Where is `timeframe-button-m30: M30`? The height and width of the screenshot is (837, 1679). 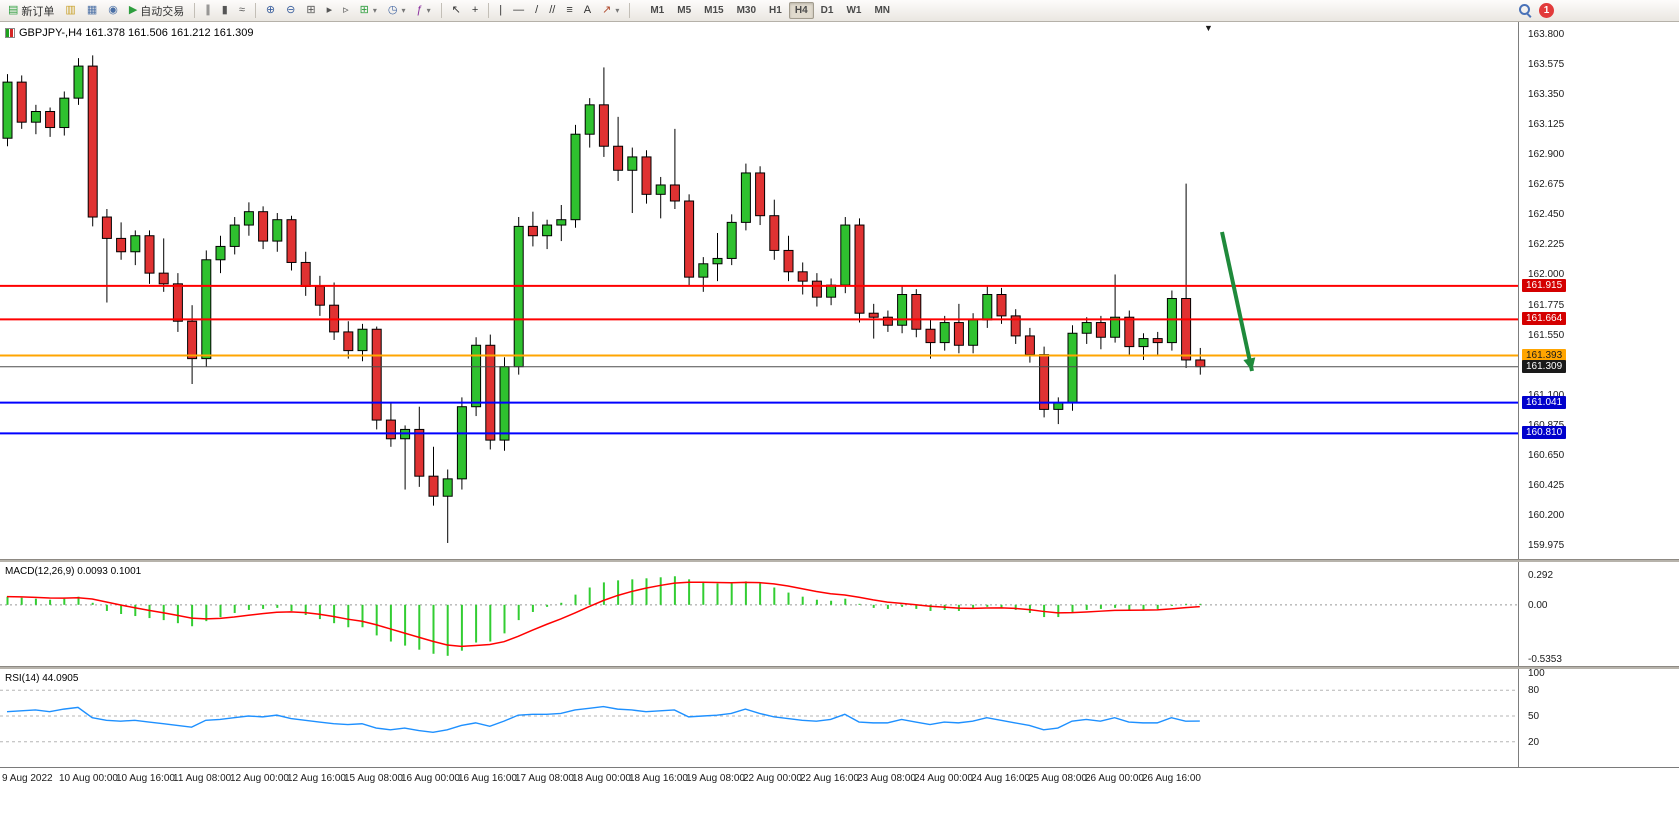
timeframe-button-m30: M30 is located at coordinates (746, 10).